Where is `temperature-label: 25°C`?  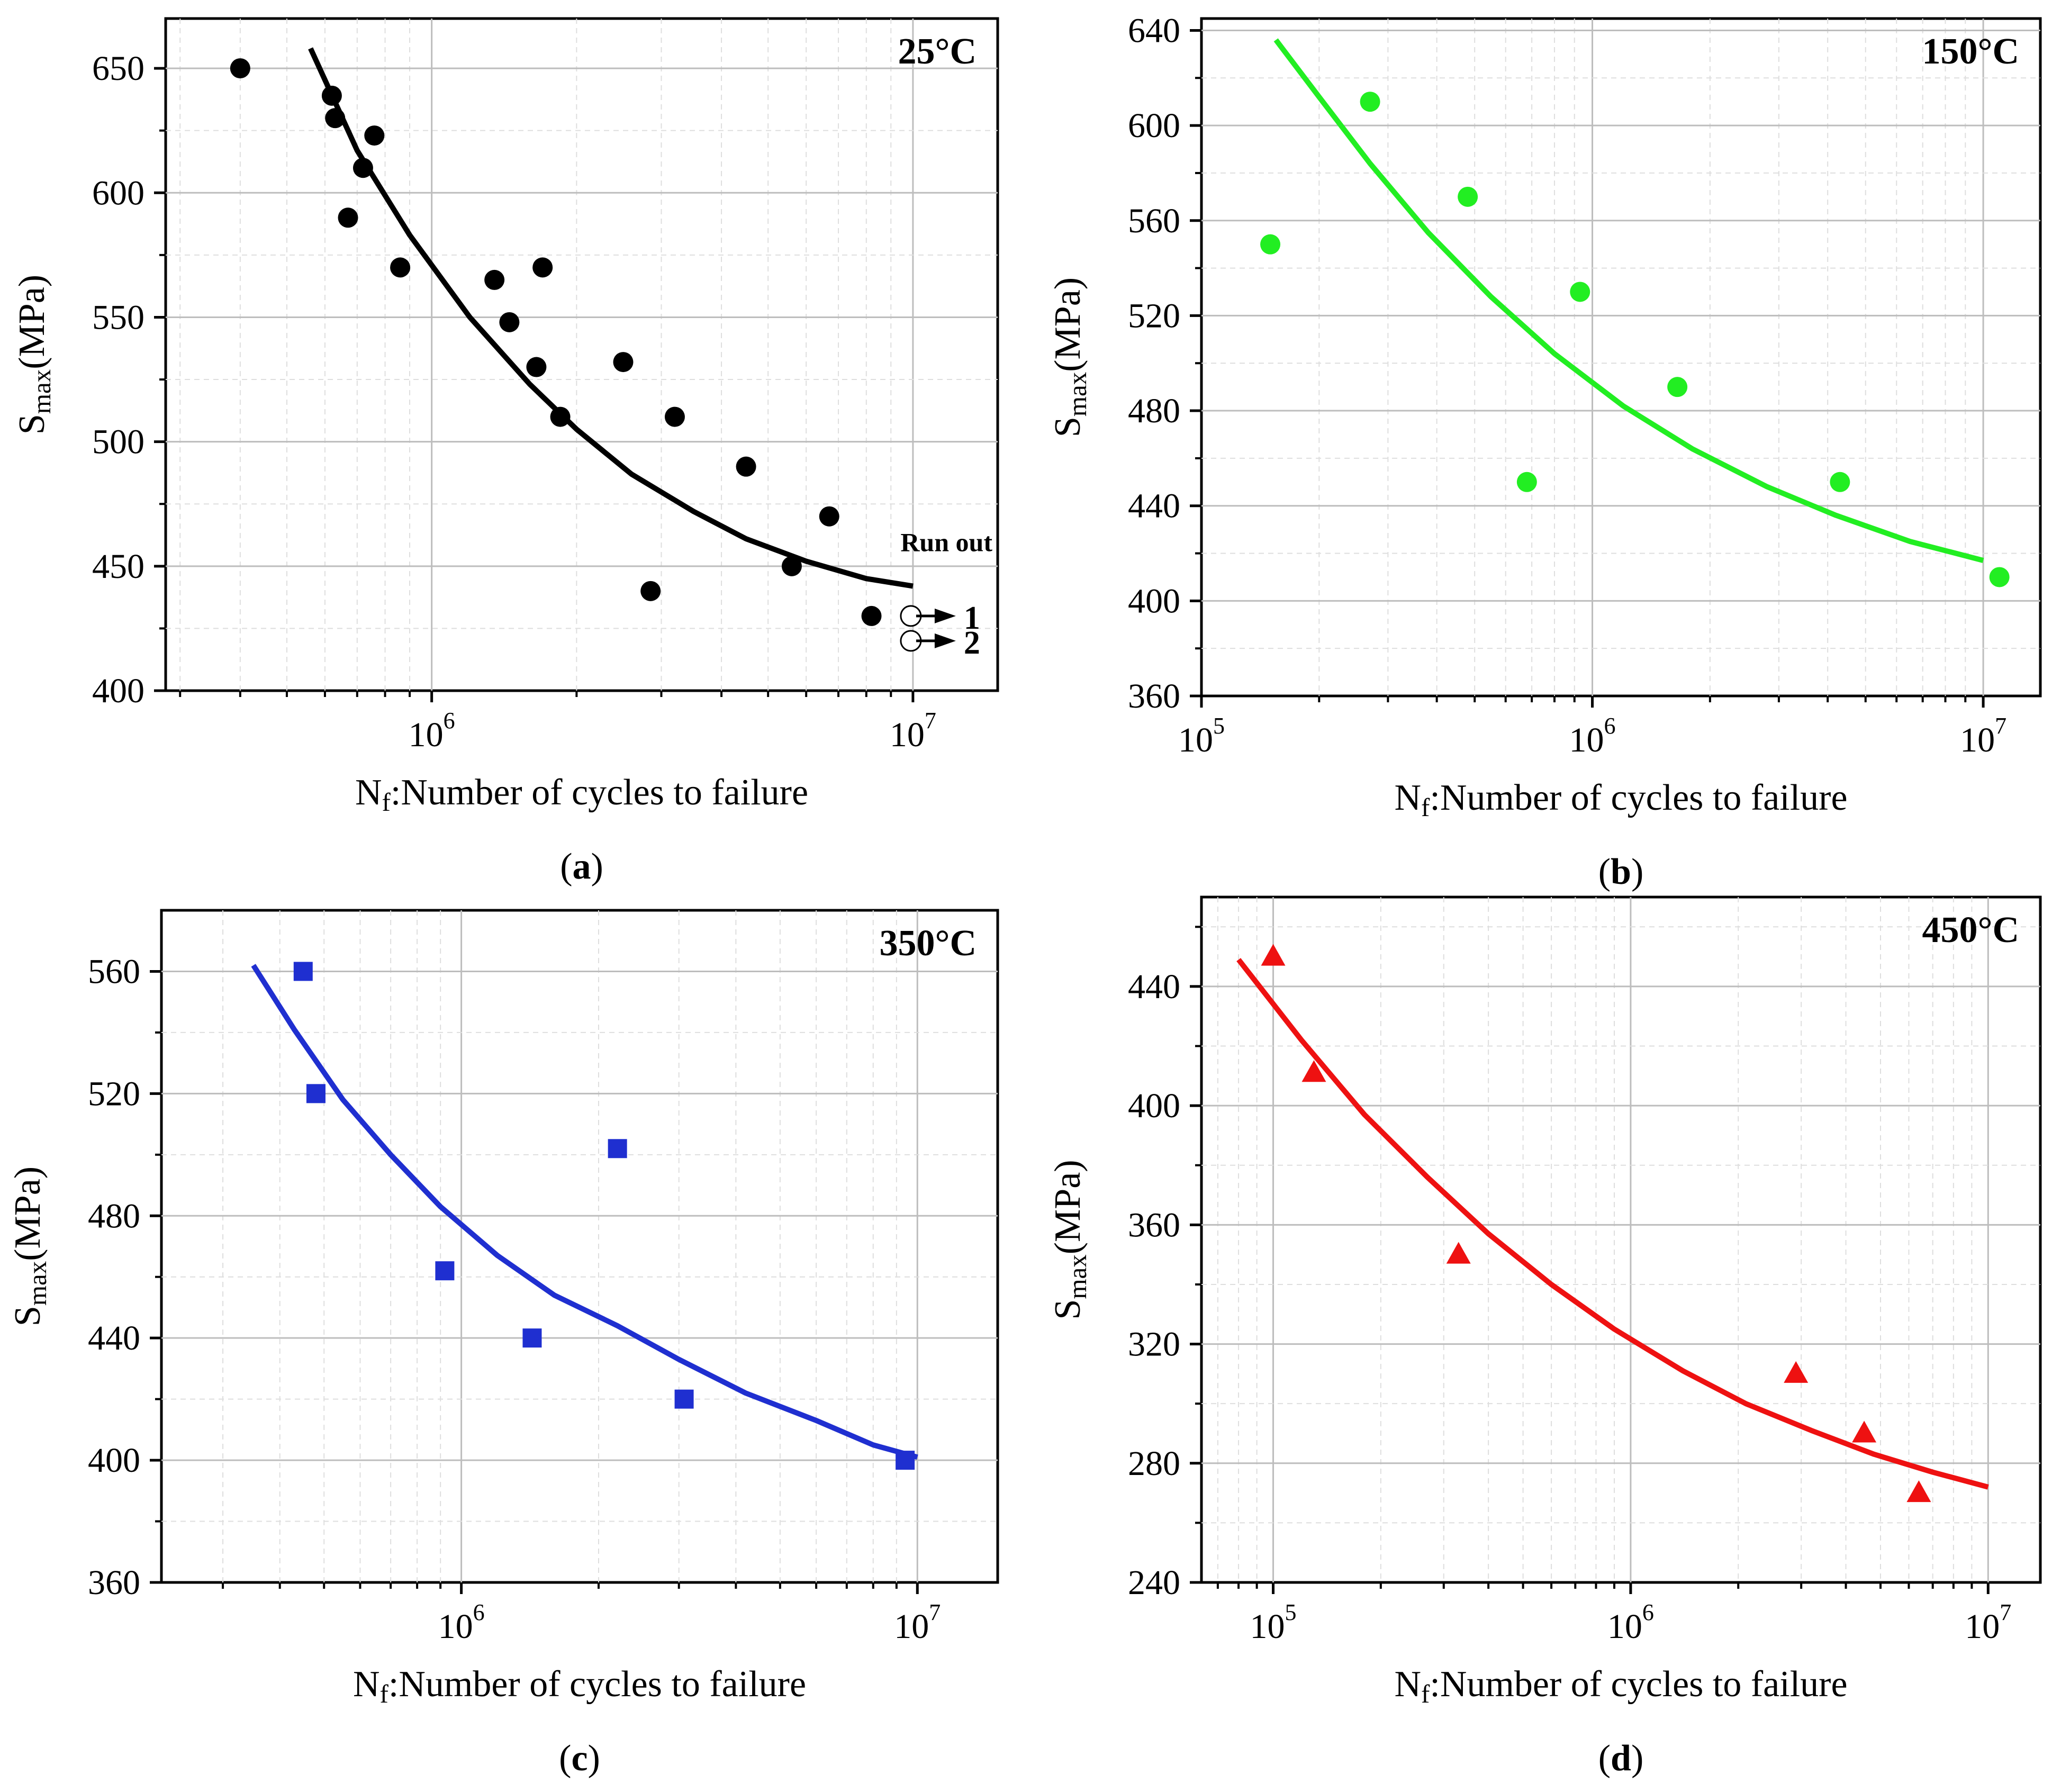
temperature-label: 25°C is located at coordinates (938, 51).